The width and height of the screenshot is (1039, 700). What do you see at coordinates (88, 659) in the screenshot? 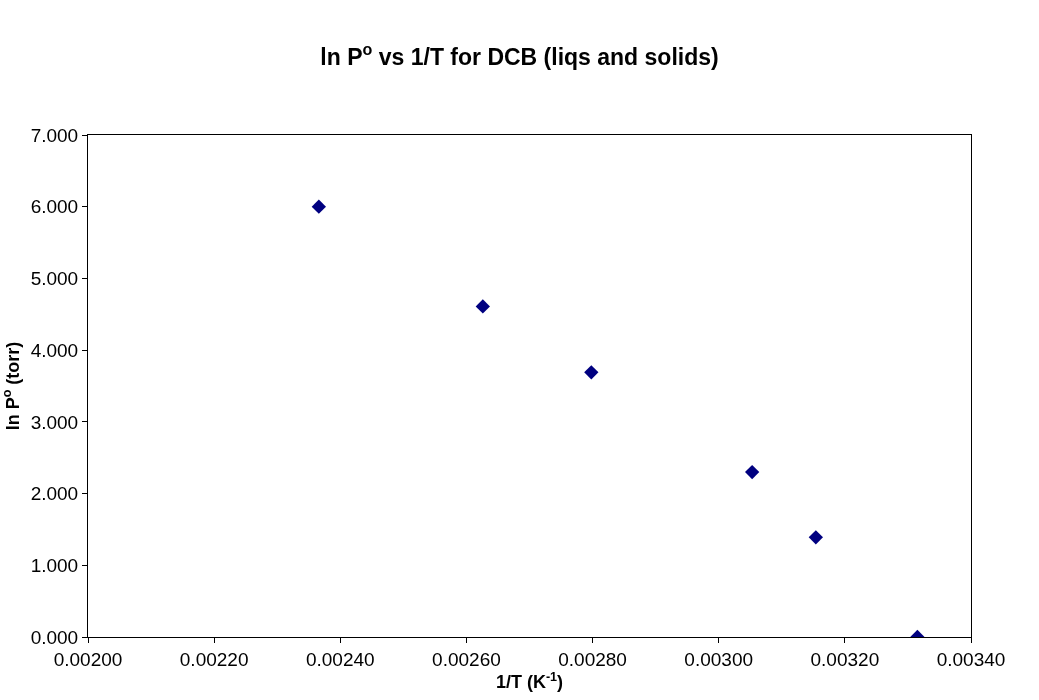
I see `x-tick-label: 0.00200` at bounding box center [88, 659].